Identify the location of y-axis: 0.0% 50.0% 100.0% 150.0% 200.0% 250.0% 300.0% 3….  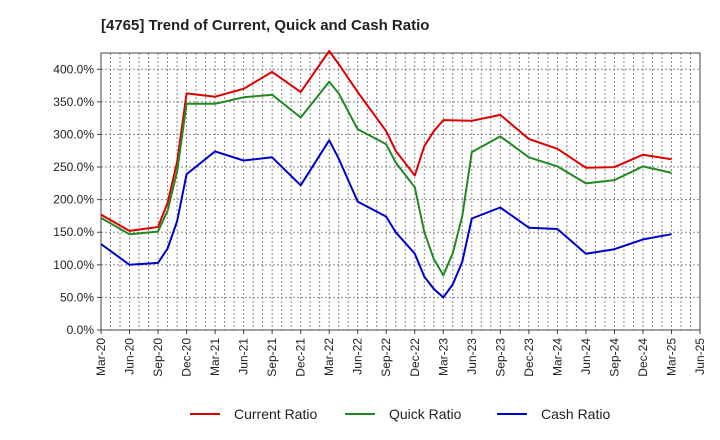
(77, 199).